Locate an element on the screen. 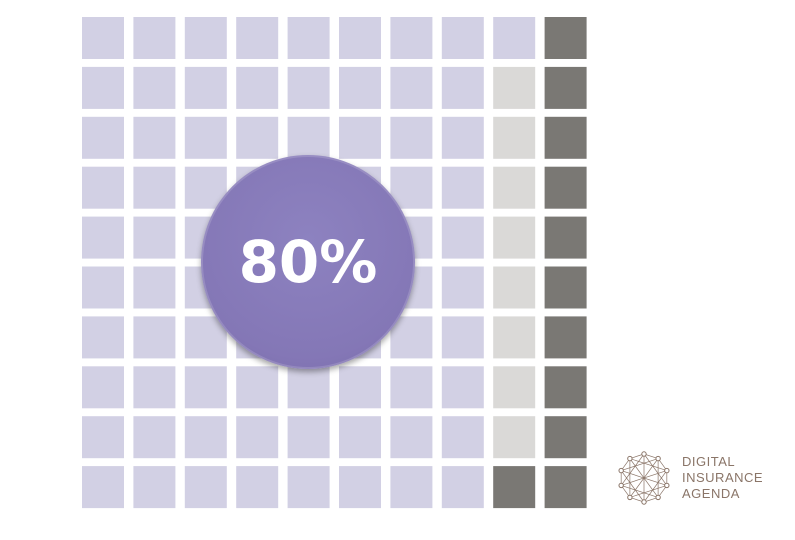 The height and width of the screenshot is (540, 795). percentage-label: 80% is located at coordinates (308, 262).